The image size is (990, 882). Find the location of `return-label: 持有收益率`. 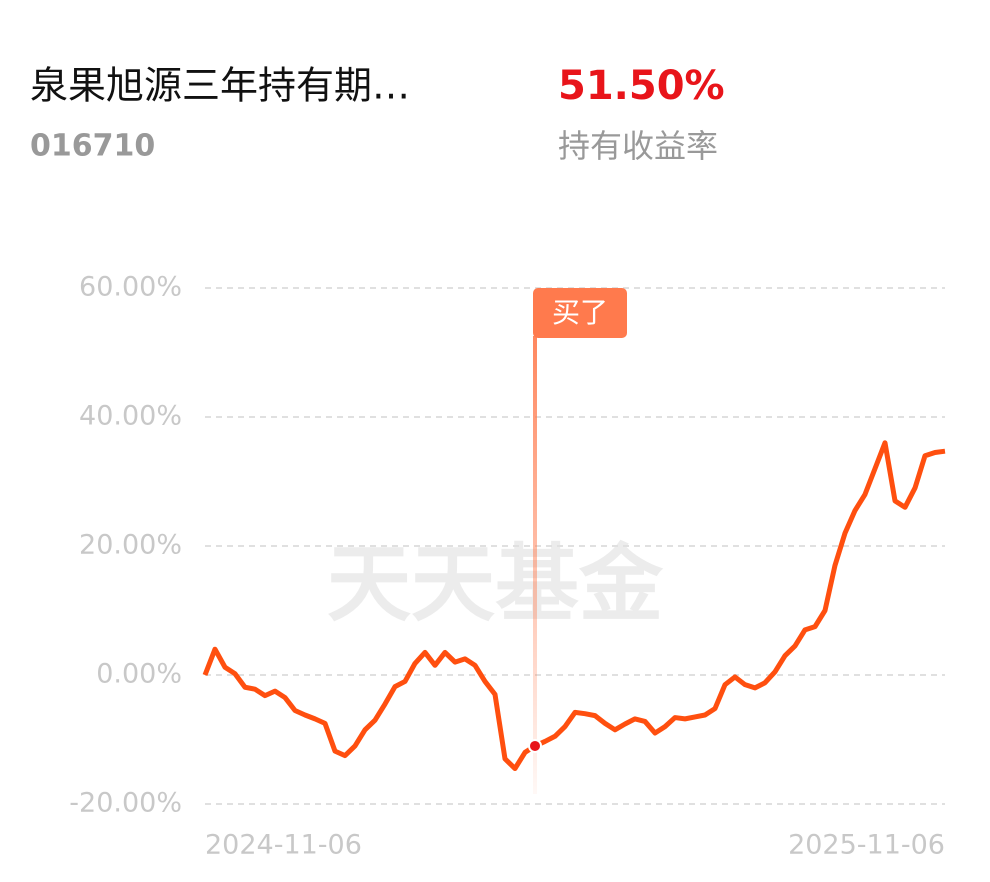

return-label: 持有收益率 is located at coordinates (638, 146).